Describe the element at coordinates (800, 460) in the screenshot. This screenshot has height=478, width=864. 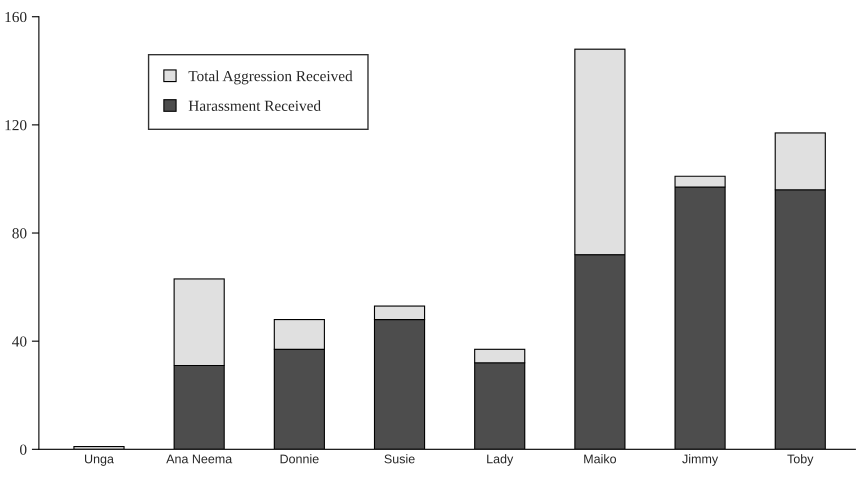
I see `x-tick-label: Toby` at that location.